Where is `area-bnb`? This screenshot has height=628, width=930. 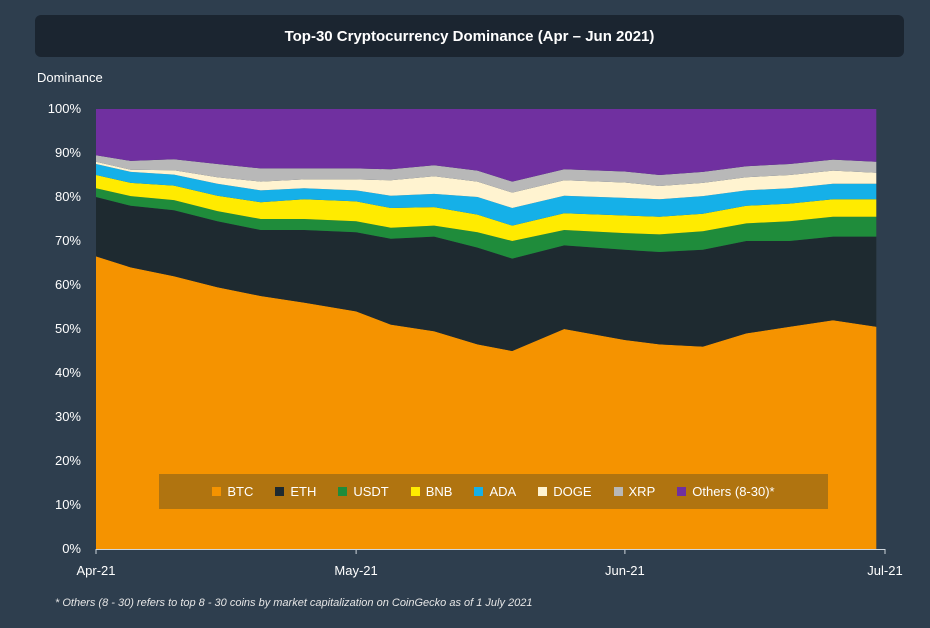 area-bnb is located at coordinates (486, 208).